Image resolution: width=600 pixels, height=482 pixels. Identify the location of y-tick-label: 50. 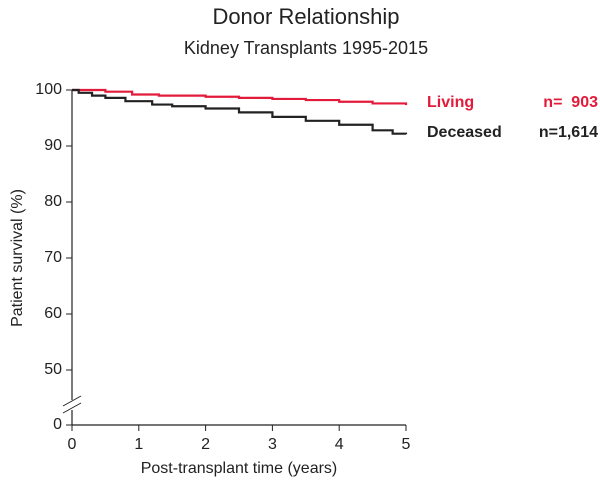
(53, 369).